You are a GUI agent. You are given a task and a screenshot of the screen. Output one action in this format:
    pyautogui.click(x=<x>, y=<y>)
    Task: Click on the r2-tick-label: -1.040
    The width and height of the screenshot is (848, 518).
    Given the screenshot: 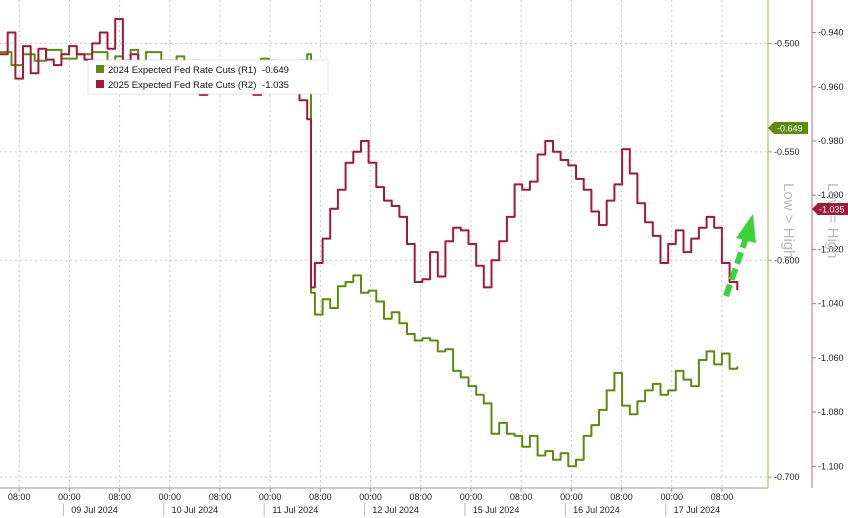 What is the action you would take?
    pyautogui.click(x=831, y=304)
    